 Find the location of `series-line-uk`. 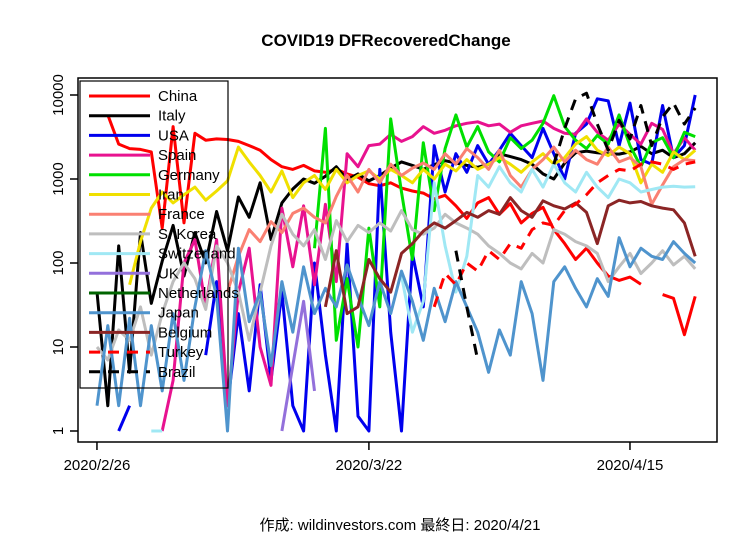

series-line-uk is located at coordinates (298, 365).